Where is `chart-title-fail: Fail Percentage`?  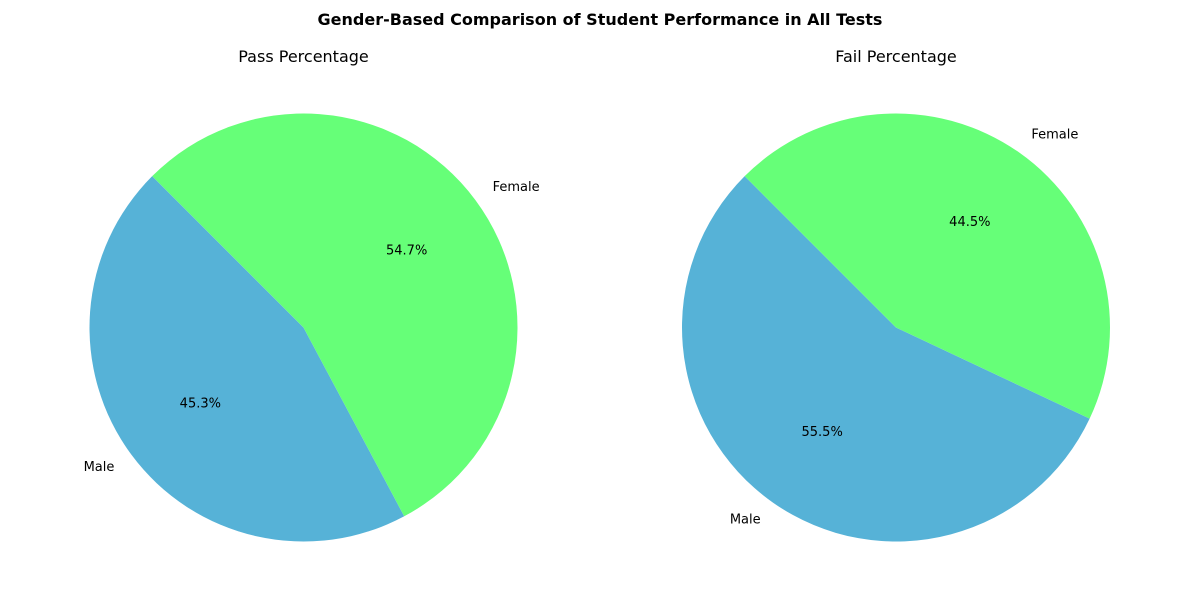 chart-title-fail: Fail Percentage is located at coordinates (896, 56).